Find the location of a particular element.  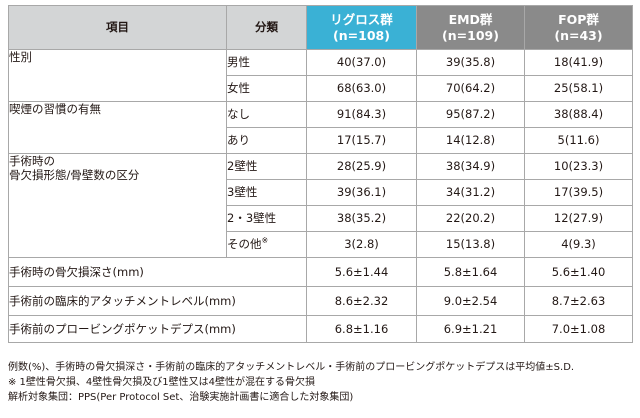

group-n: (n=109) is located at coordinates (470, 35).